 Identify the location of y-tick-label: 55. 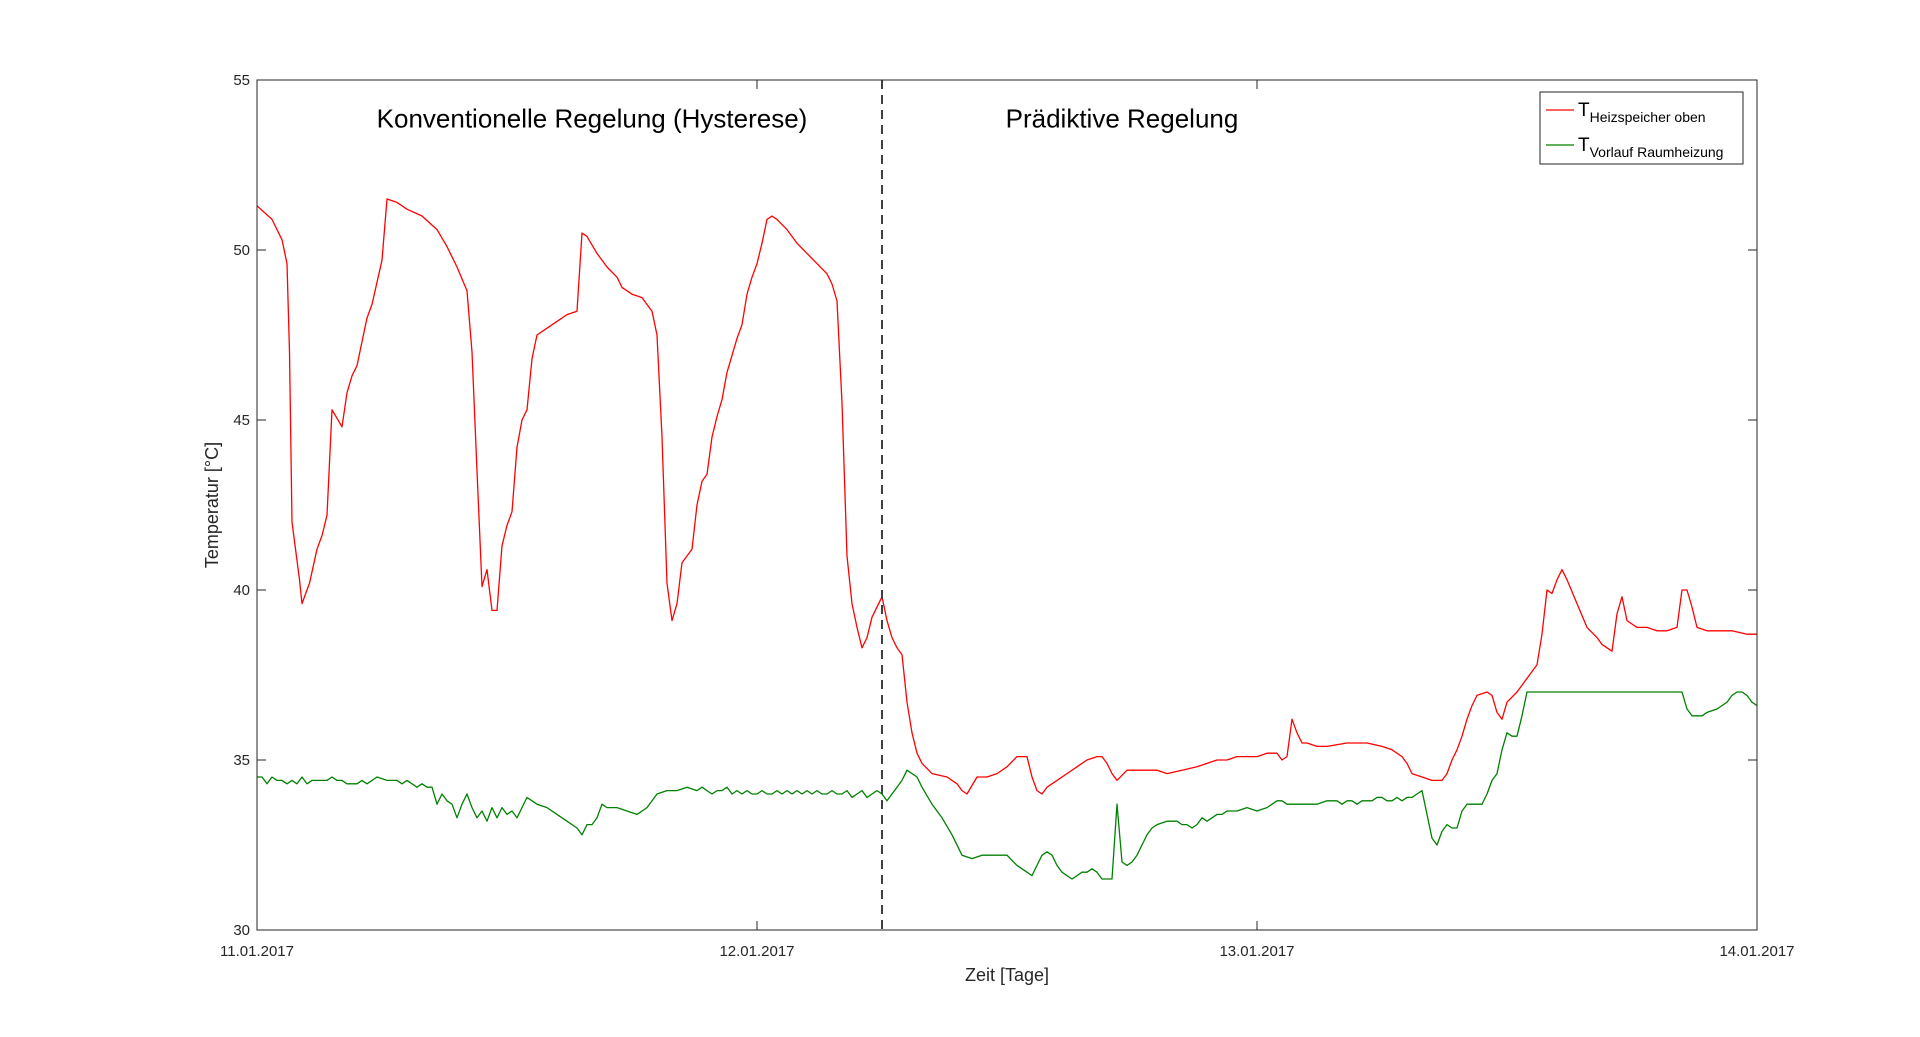
(241, 80).